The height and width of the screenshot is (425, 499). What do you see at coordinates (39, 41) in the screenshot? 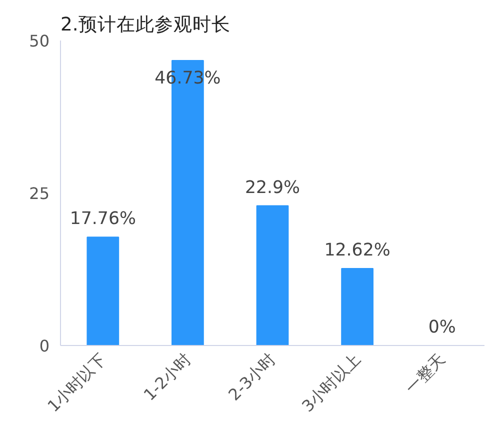
I see `y-tick-label: 50` at bounding box center [39, 41].